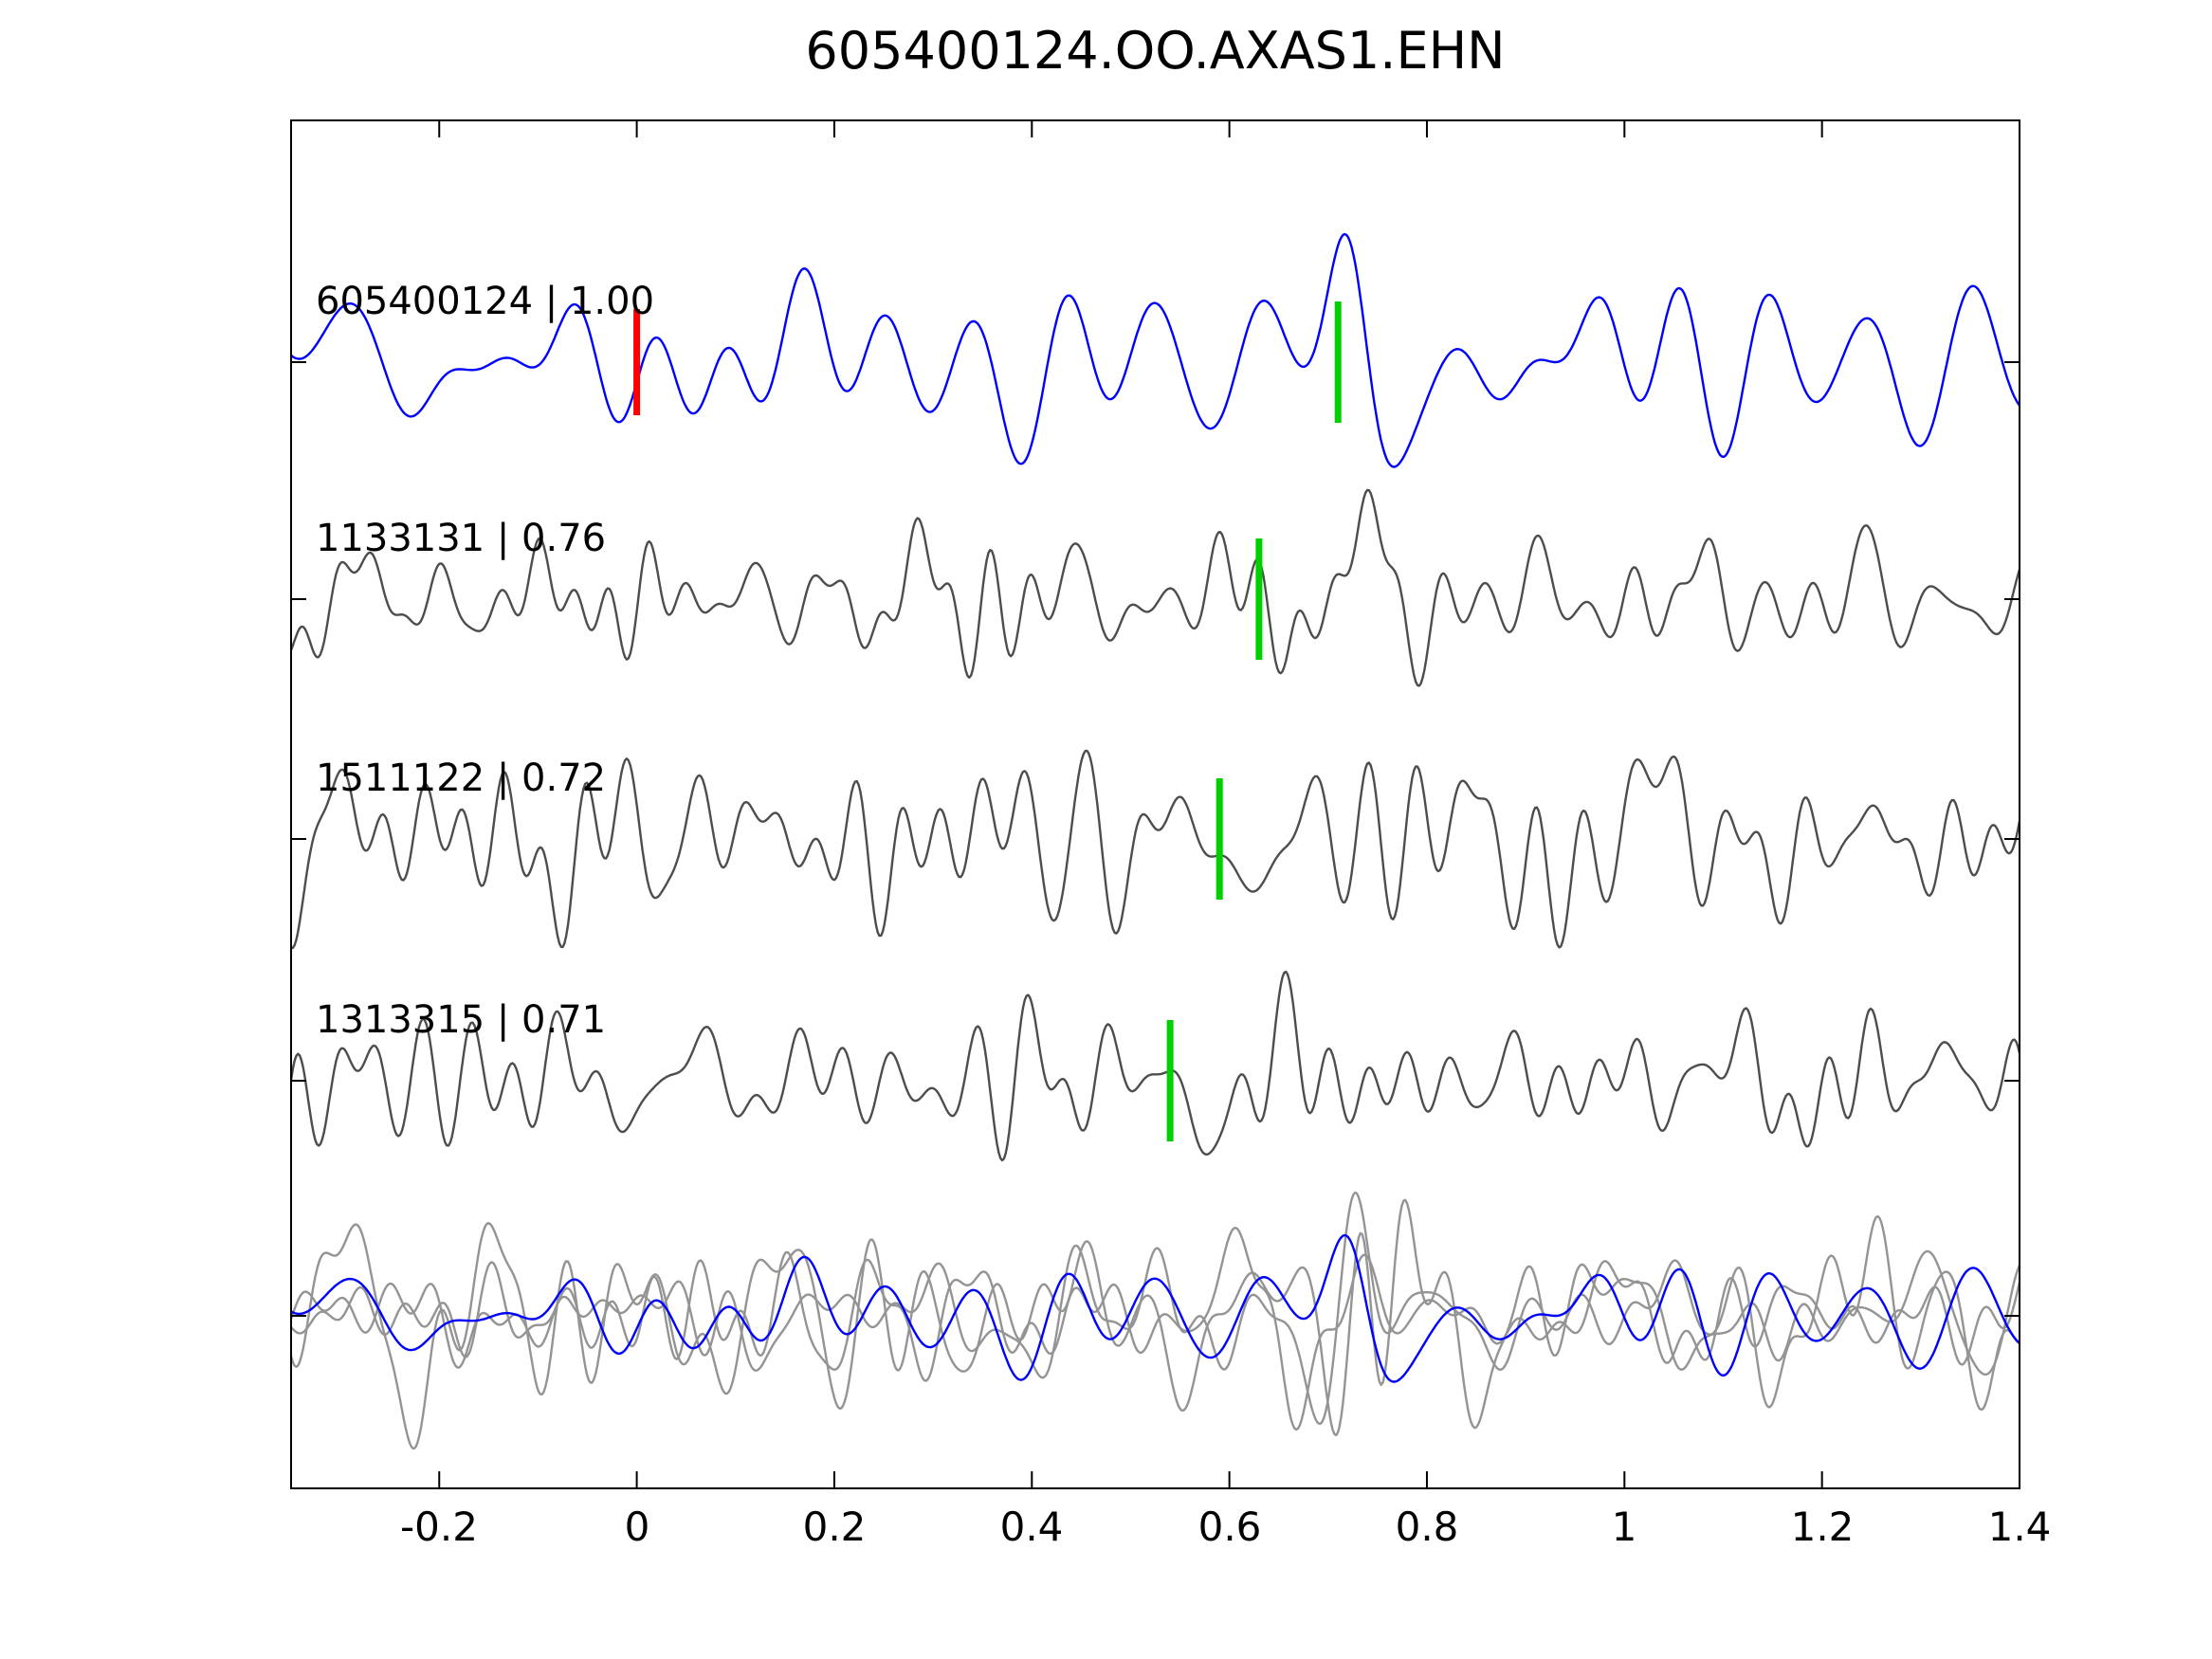  I want to click on x-tick-label: 1.2, so click(1822, 1527).